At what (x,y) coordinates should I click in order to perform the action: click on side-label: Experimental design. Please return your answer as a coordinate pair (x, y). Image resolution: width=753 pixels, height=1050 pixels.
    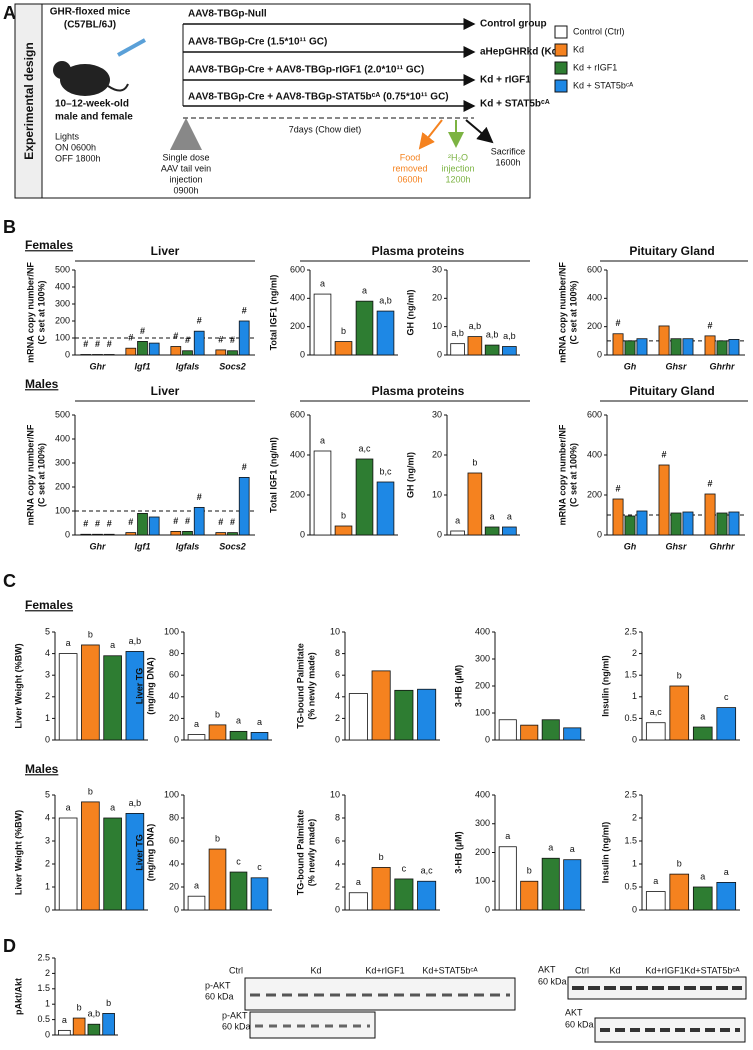
    Looking at the image, I should click on (29, 100).